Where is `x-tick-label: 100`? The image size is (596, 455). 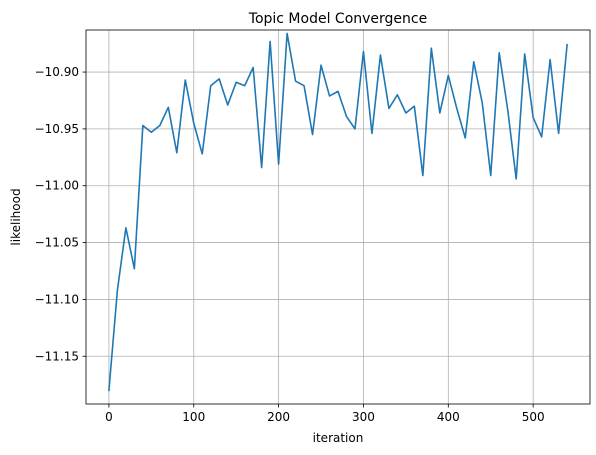
x-tick-label: 100 is located at coordinates (193, 417).